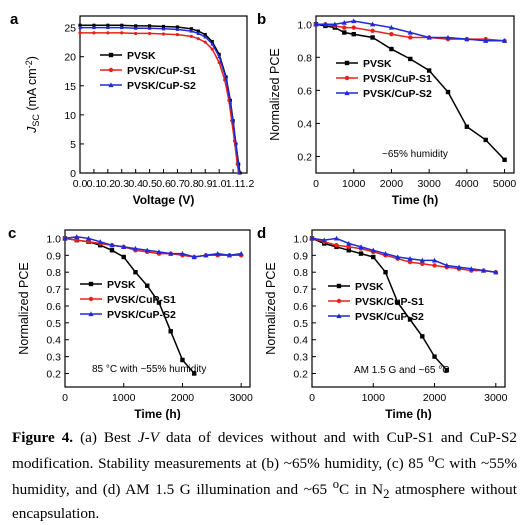 The height and width of the screenshot is (525, 529). I want to click on x-tick-label: 0.2, so click(108, 184).